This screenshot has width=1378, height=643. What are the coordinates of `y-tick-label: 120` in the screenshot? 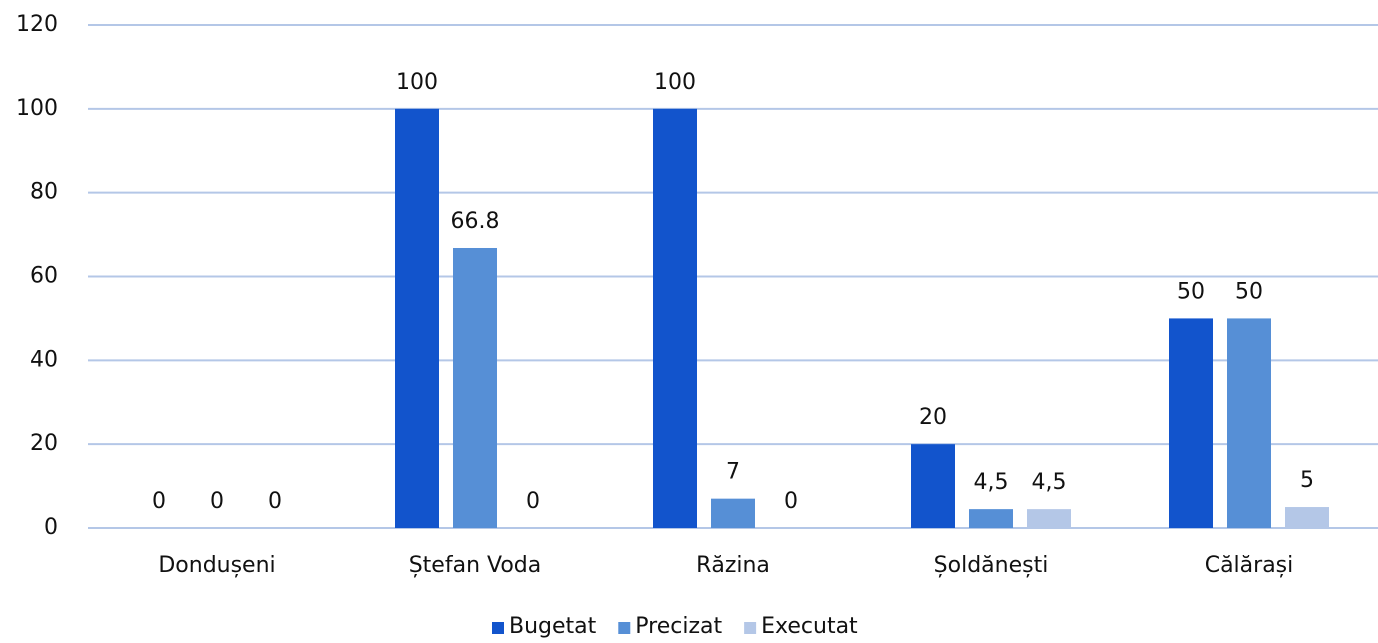 It's located at (37, 24).